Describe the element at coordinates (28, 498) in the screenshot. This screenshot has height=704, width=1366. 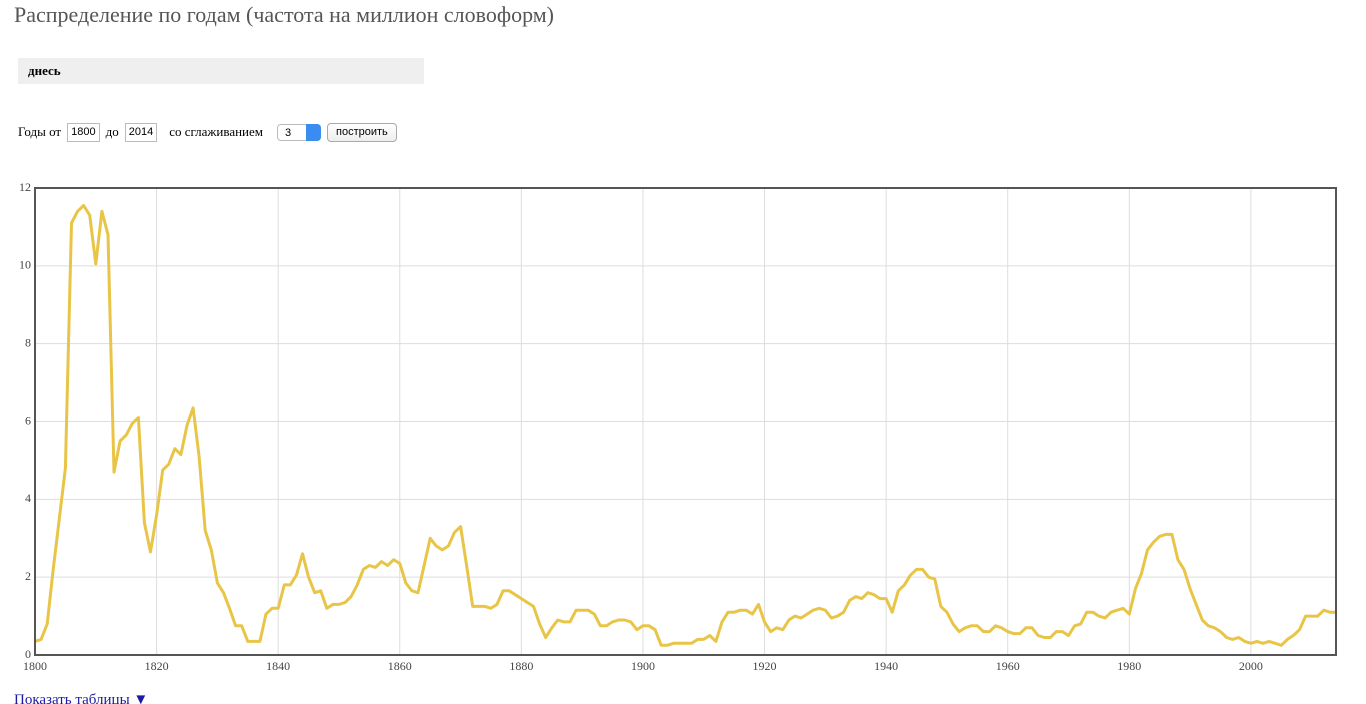
I see `y-tick-label: 4` at that location.